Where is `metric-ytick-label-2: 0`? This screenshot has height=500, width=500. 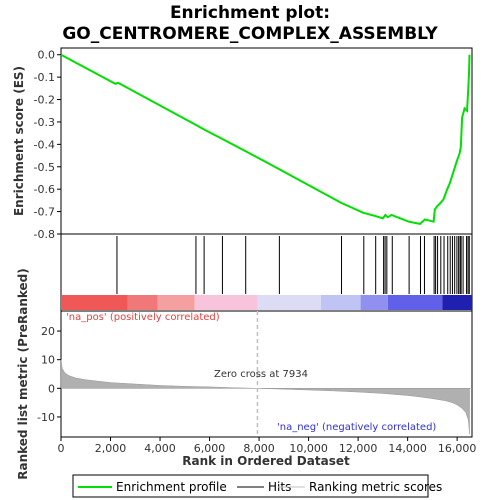 metric-ytick-label-2: 0 is located at coordinates (51, 388).